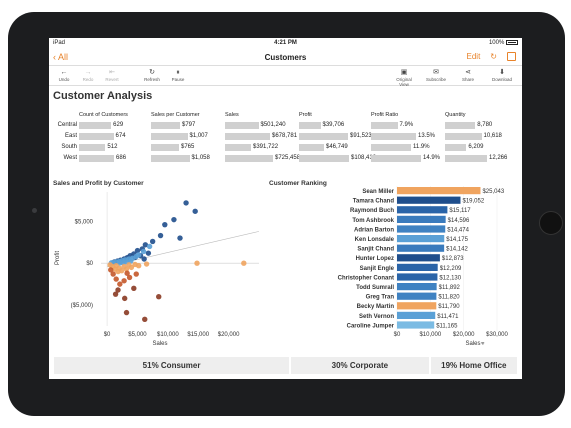  Describe the element at coordinates (493, 56) in the screenshot. I see `refresh-icon: ↻` at that location.